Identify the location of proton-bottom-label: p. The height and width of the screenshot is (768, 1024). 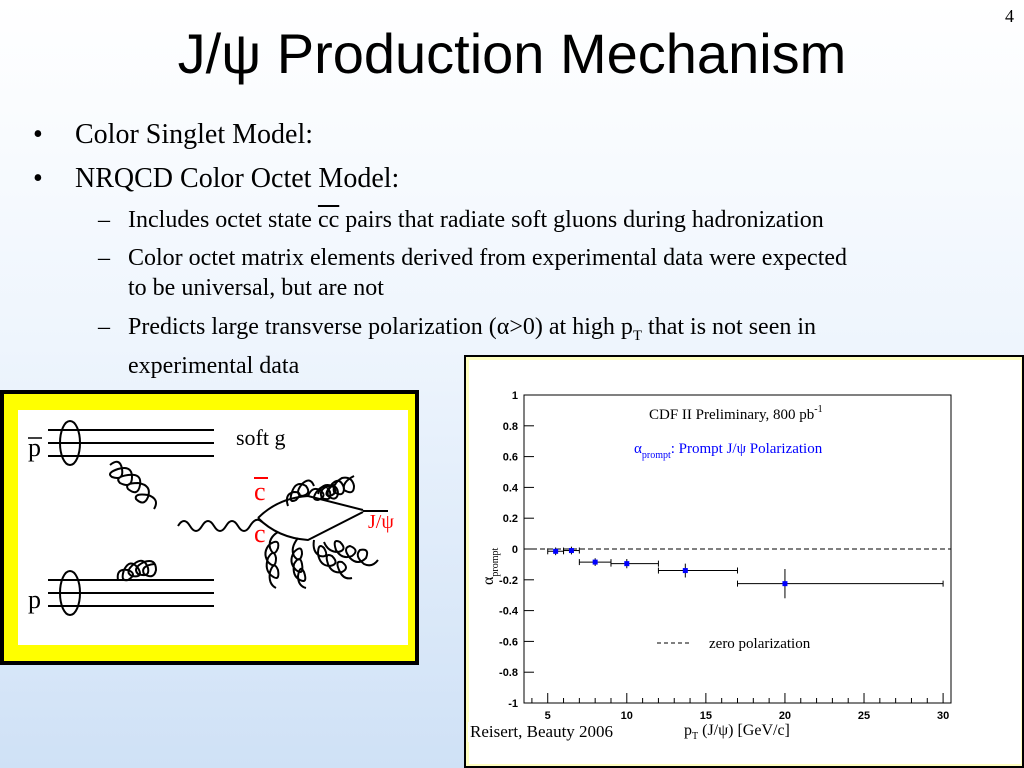
(34, 599).